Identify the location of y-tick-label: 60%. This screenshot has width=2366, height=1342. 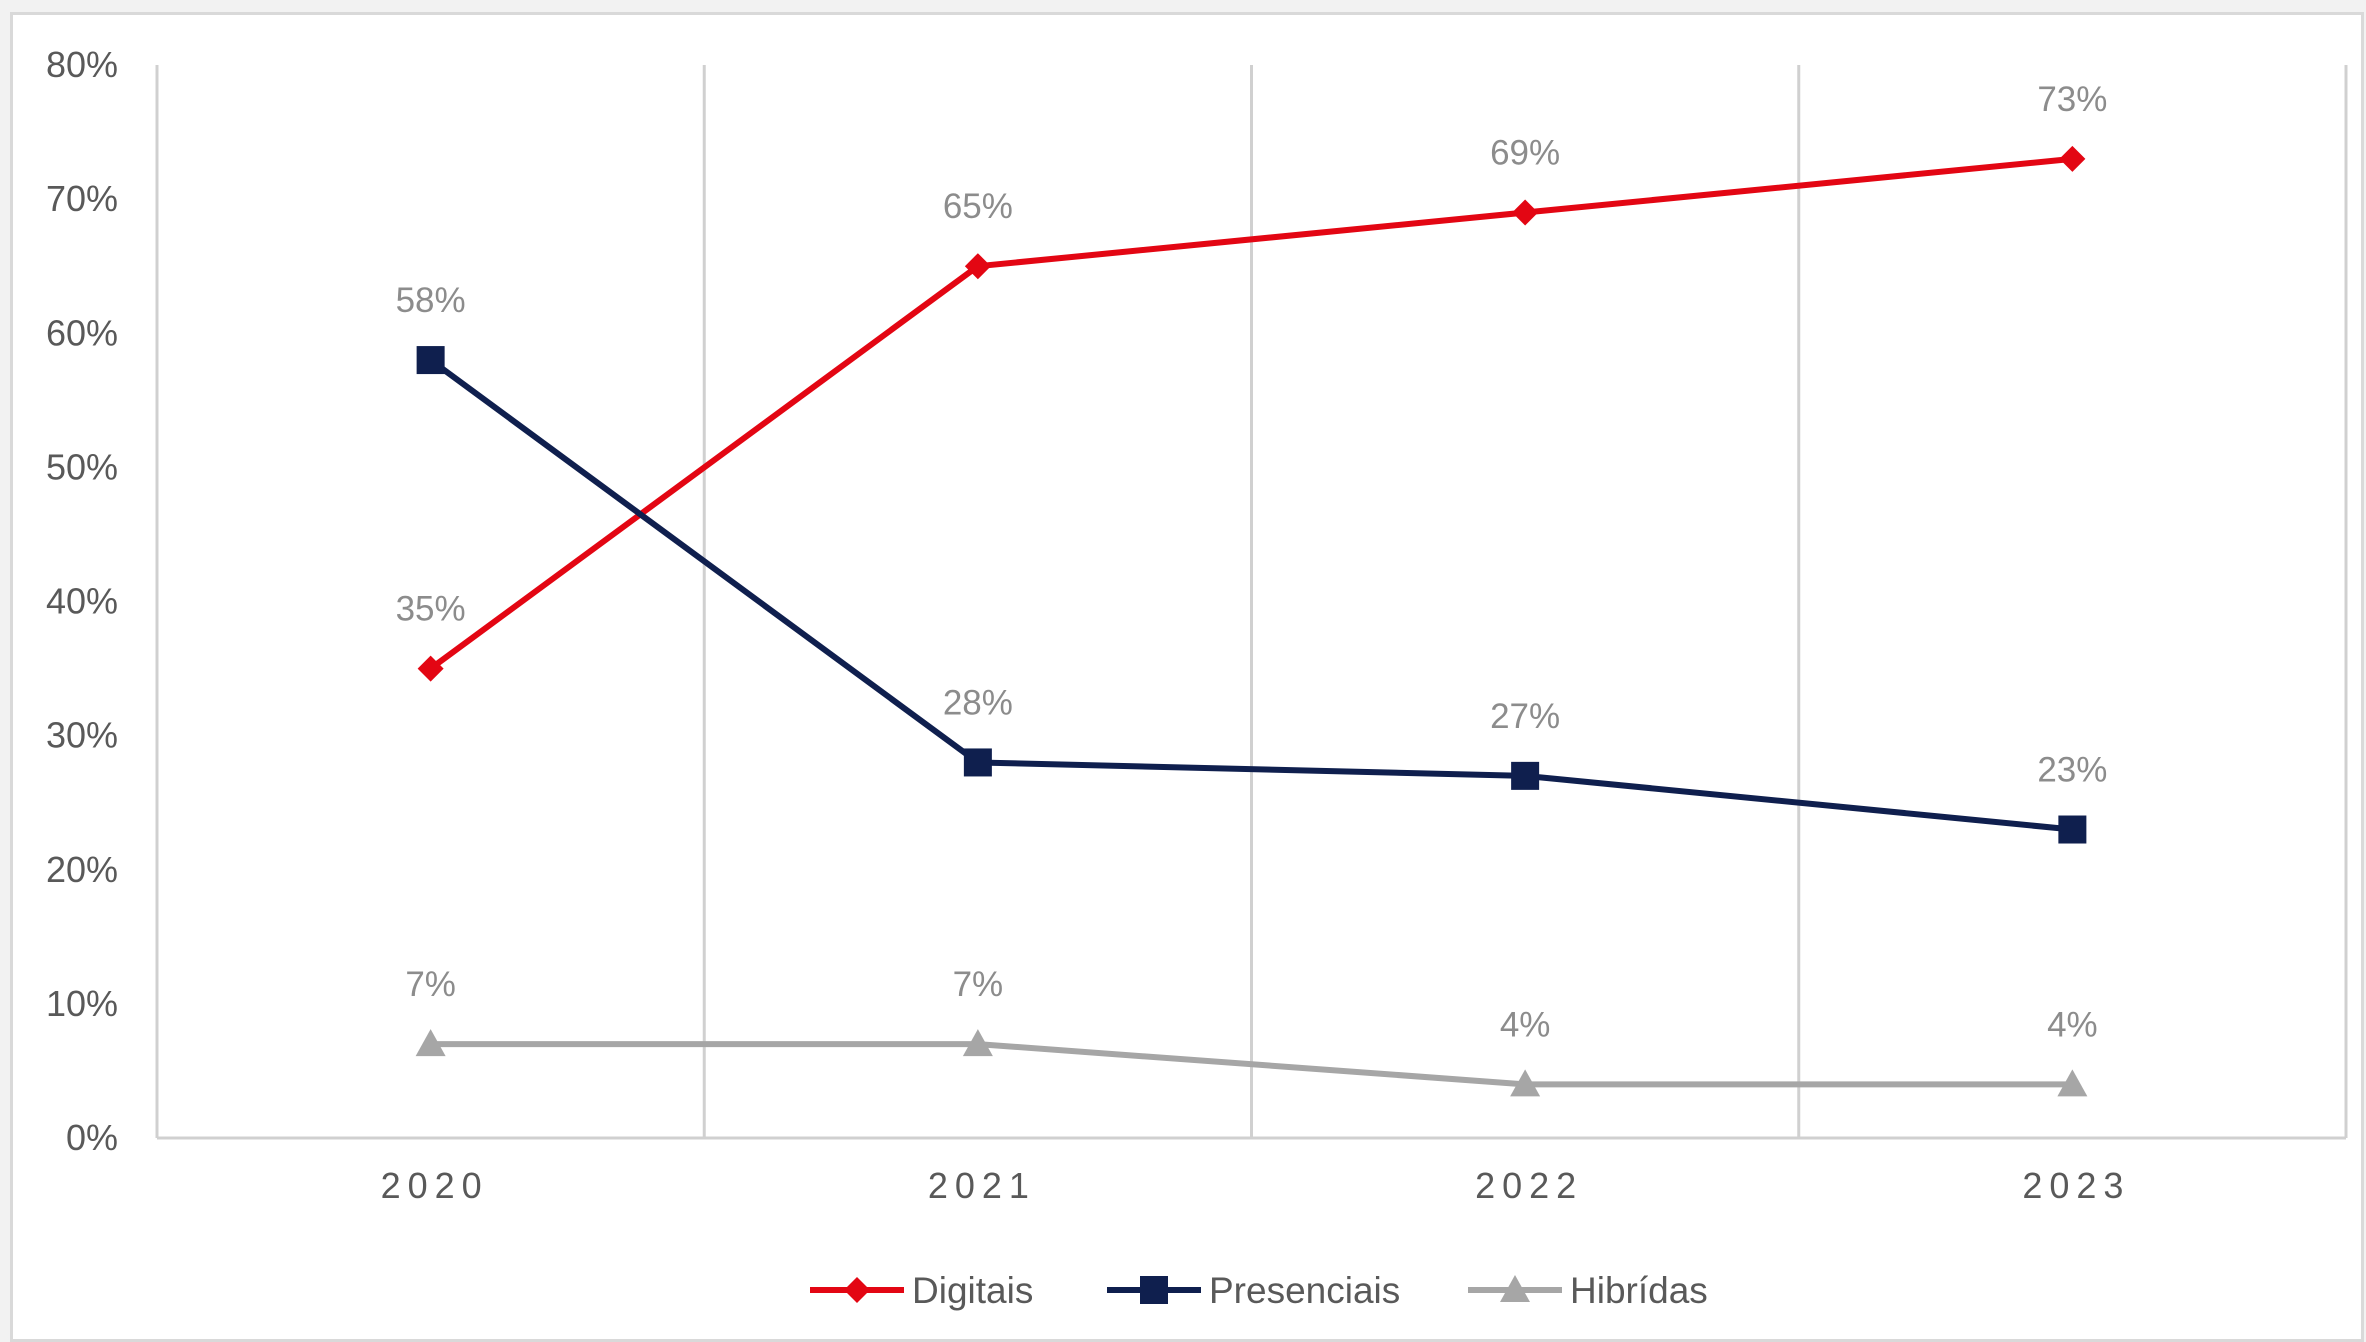
(82, 332).